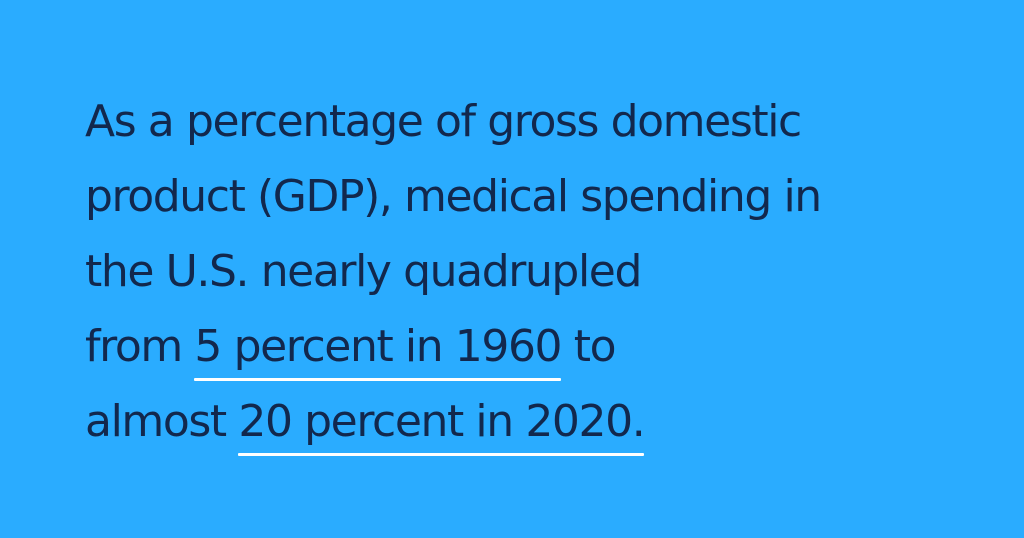 The width and height of the screenshot is (1024, 538). I want to click on quote-line-1: As a percentage of gross domestic, so click(443, 121).